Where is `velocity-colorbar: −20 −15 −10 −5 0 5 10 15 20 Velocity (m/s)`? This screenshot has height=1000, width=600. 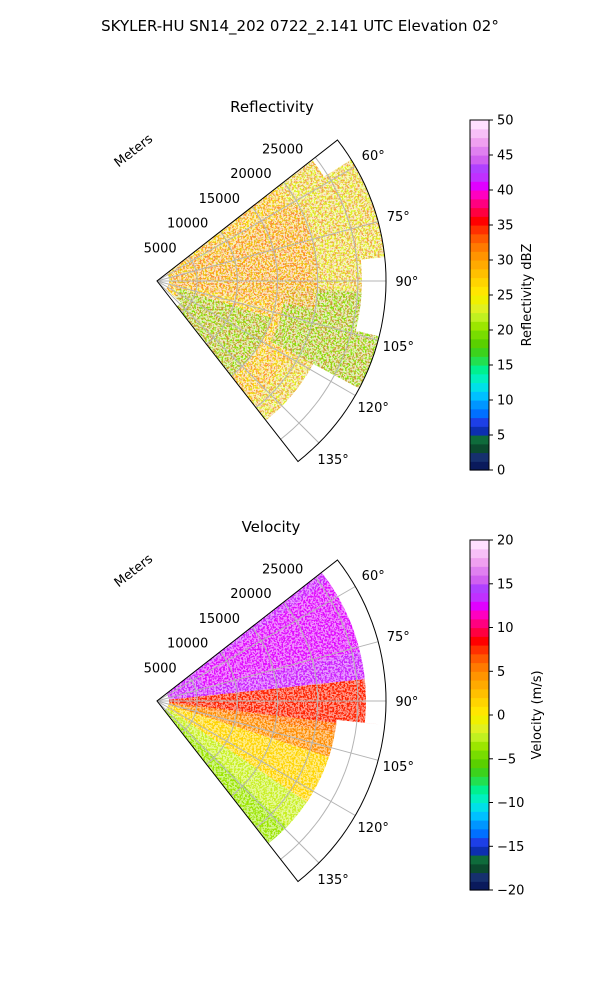
velocity-colorbar: −20 −15 −10 −5 0 5 10 15 20 Velocity (m/s) is located at coordinates (507, 716).